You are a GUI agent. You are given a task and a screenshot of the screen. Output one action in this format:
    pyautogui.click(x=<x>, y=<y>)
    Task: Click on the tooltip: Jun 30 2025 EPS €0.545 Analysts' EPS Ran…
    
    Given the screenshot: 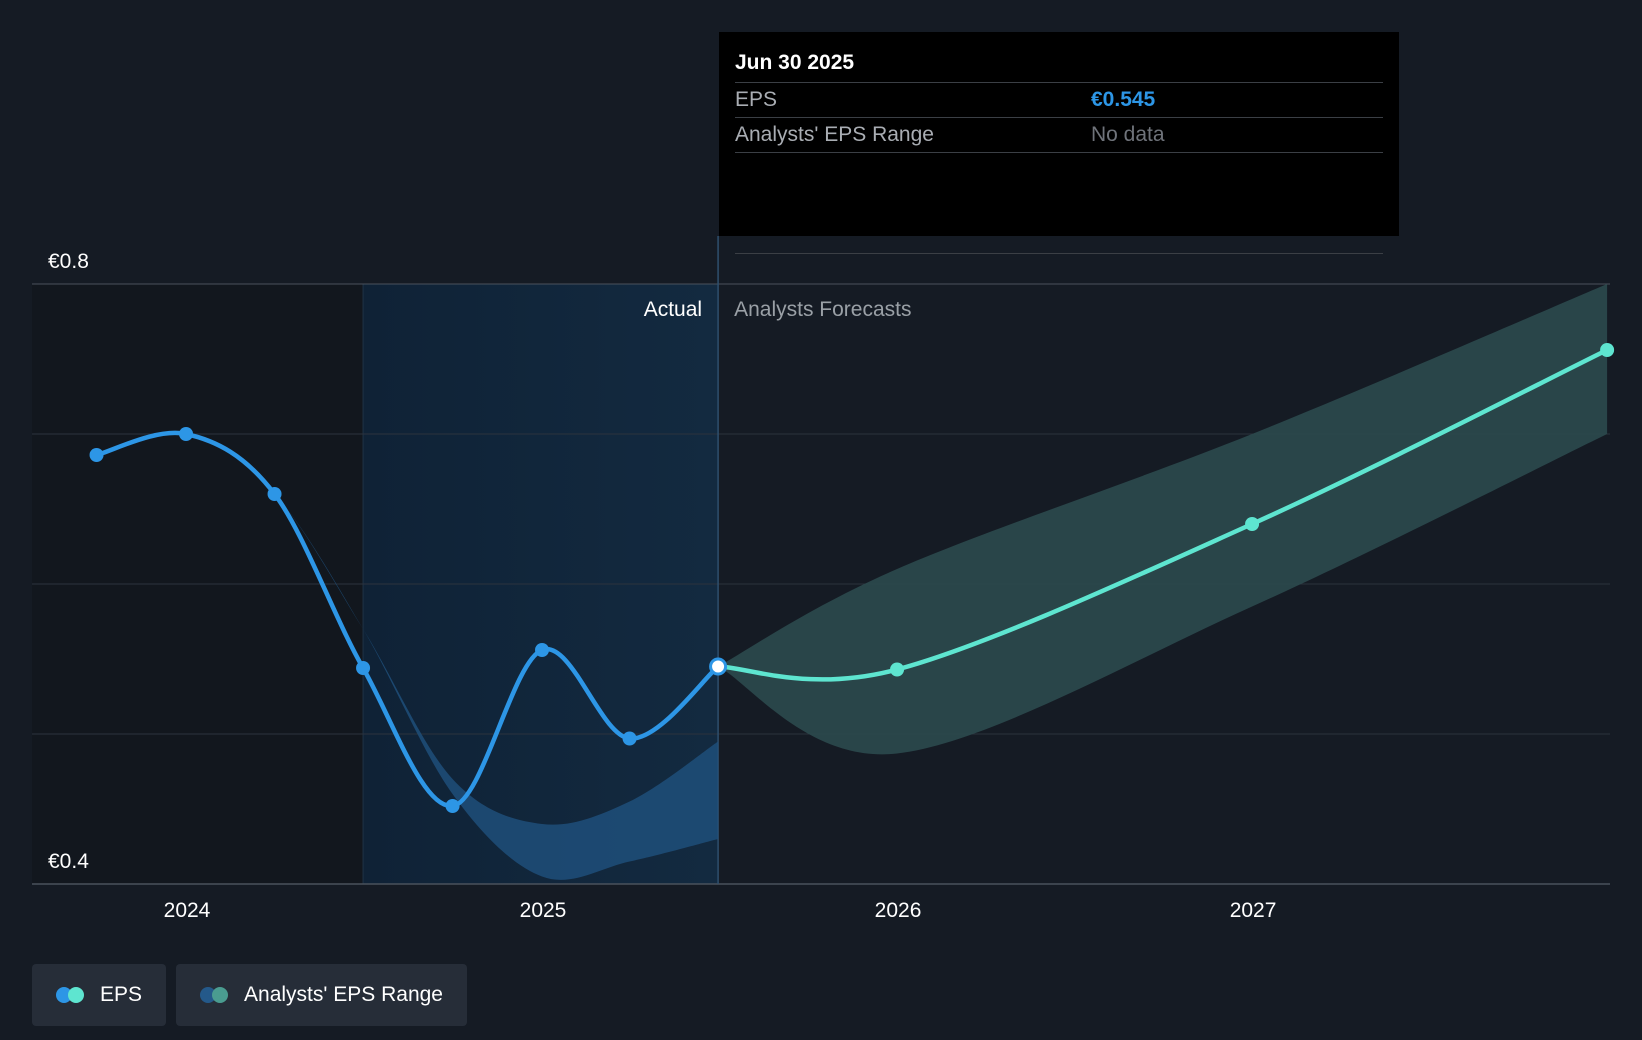 What is the action you would take?
    pyautogui.click(x=1059, y=143)
    